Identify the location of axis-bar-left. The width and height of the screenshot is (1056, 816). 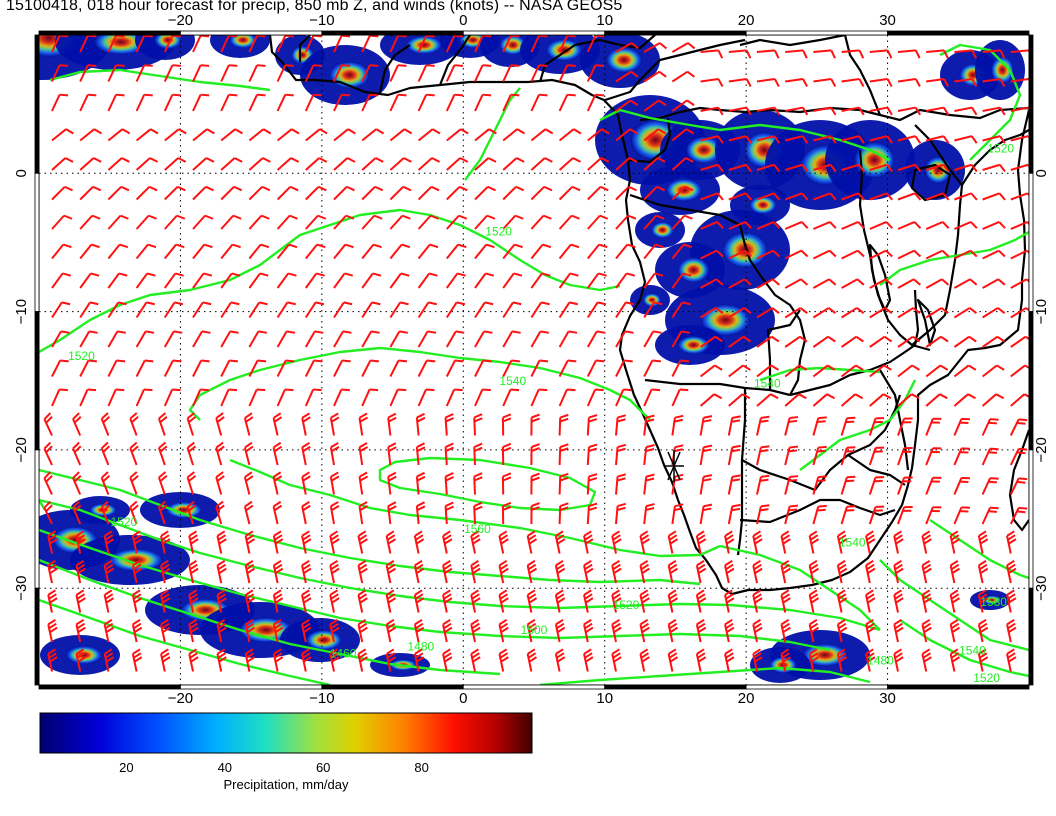
(37, 104).